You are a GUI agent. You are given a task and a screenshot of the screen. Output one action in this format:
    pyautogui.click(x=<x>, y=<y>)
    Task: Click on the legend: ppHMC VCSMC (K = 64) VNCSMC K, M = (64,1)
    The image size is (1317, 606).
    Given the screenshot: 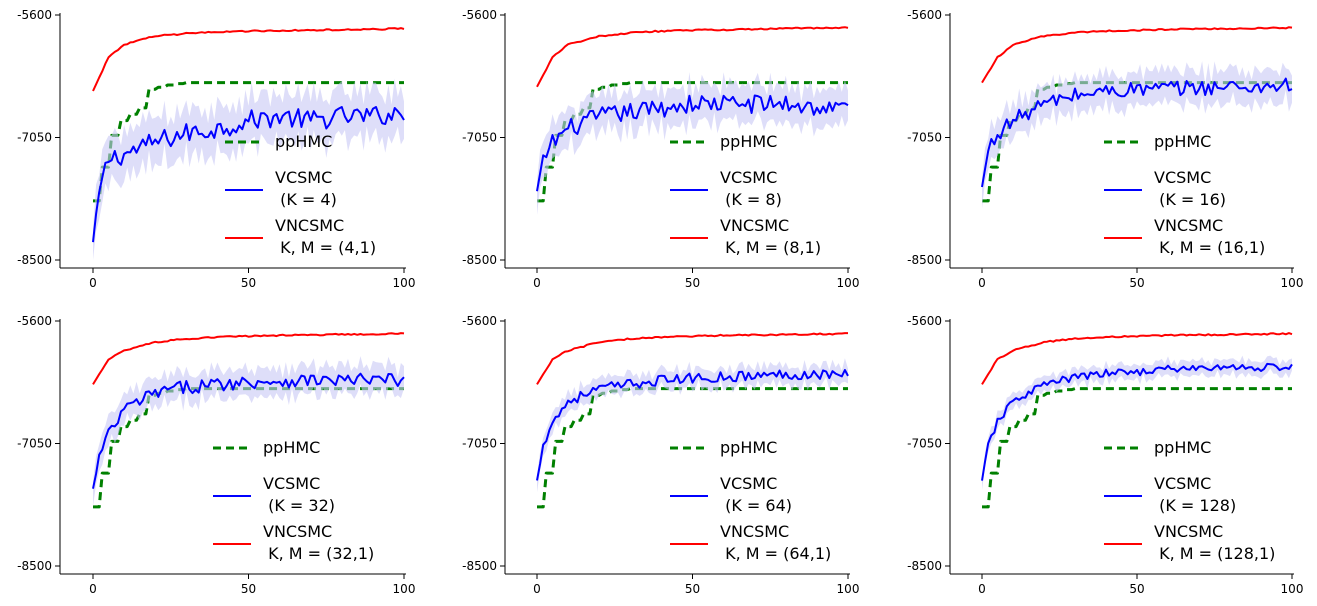 What is the action you would take?
    pyautogui.click(x=750, y=500)
    